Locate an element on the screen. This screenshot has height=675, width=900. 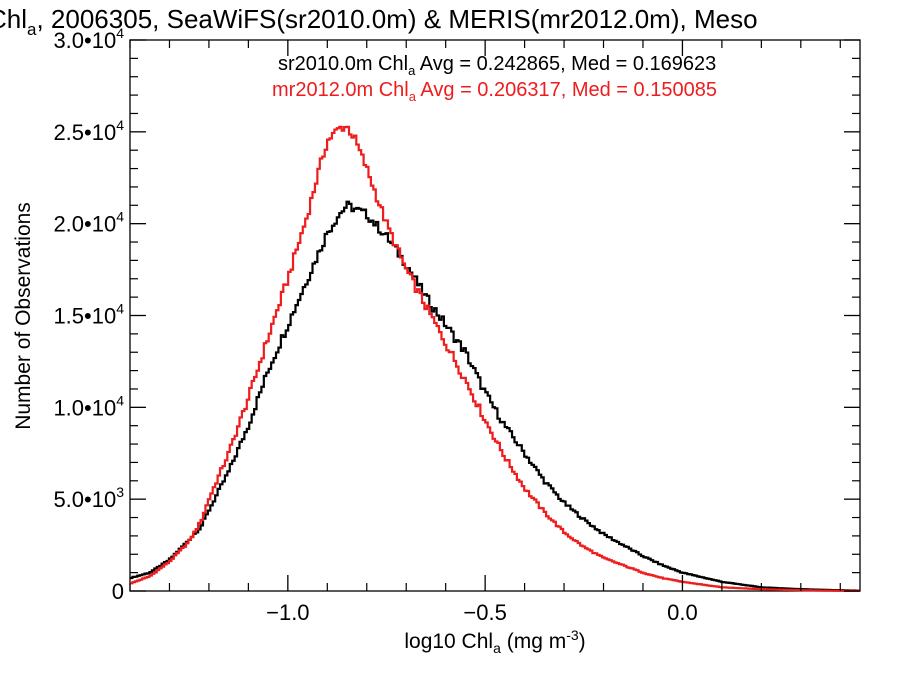
x-tick-label: −0.5 is located at coordinates (484, 612).